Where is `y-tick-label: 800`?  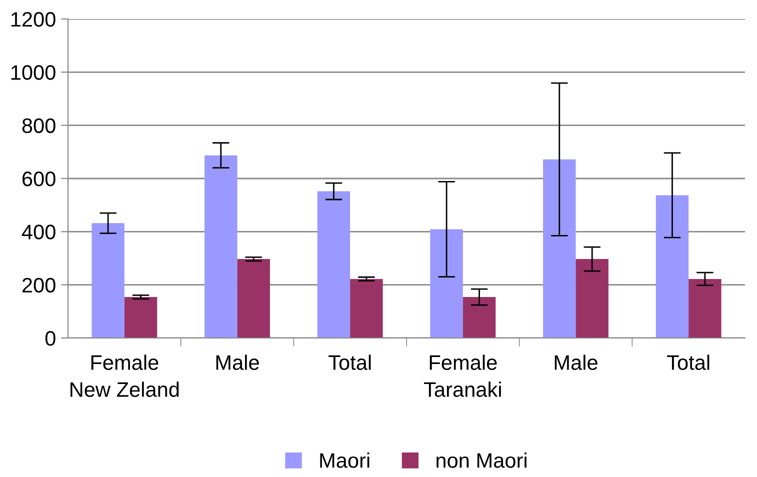
y-tick-label: 800 is located at coordinates (39, 126).